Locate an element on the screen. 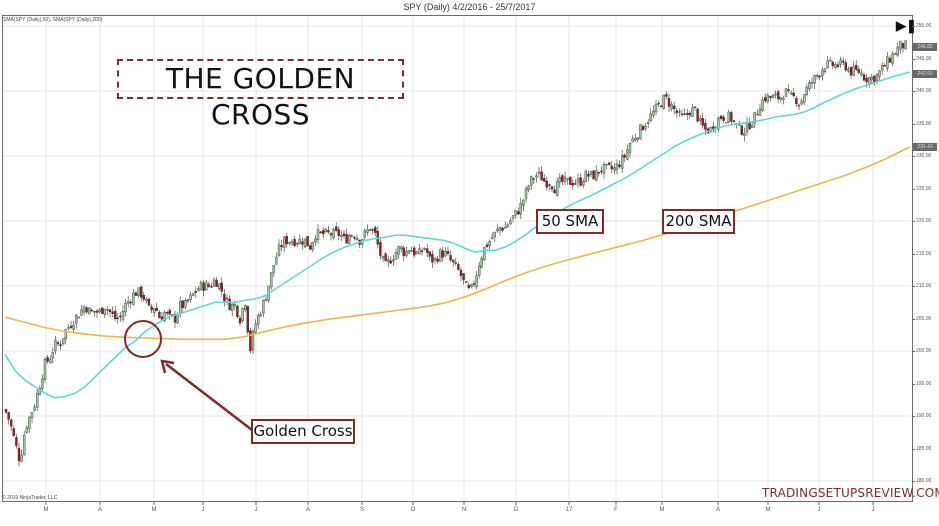 The width and height of the screenshot is (939, 526). golden-cross-circle is located at coordinates (143, 339).